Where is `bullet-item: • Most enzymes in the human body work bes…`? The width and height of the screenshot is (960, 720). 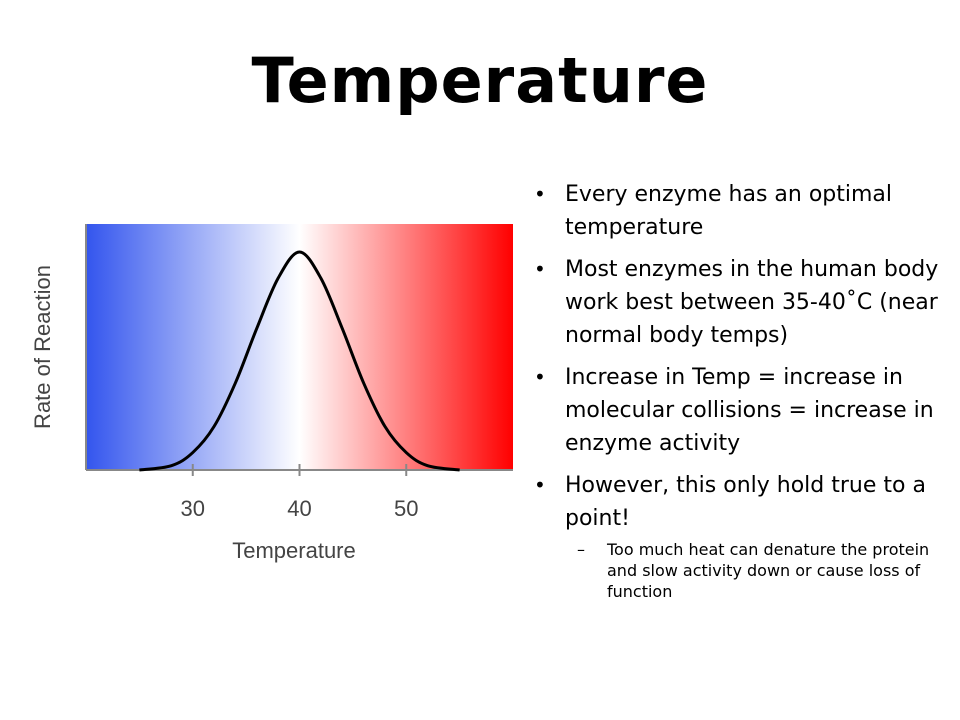
bullet-item: • Most enzymes in the human body work bes… is located at coordinates (734, 302).